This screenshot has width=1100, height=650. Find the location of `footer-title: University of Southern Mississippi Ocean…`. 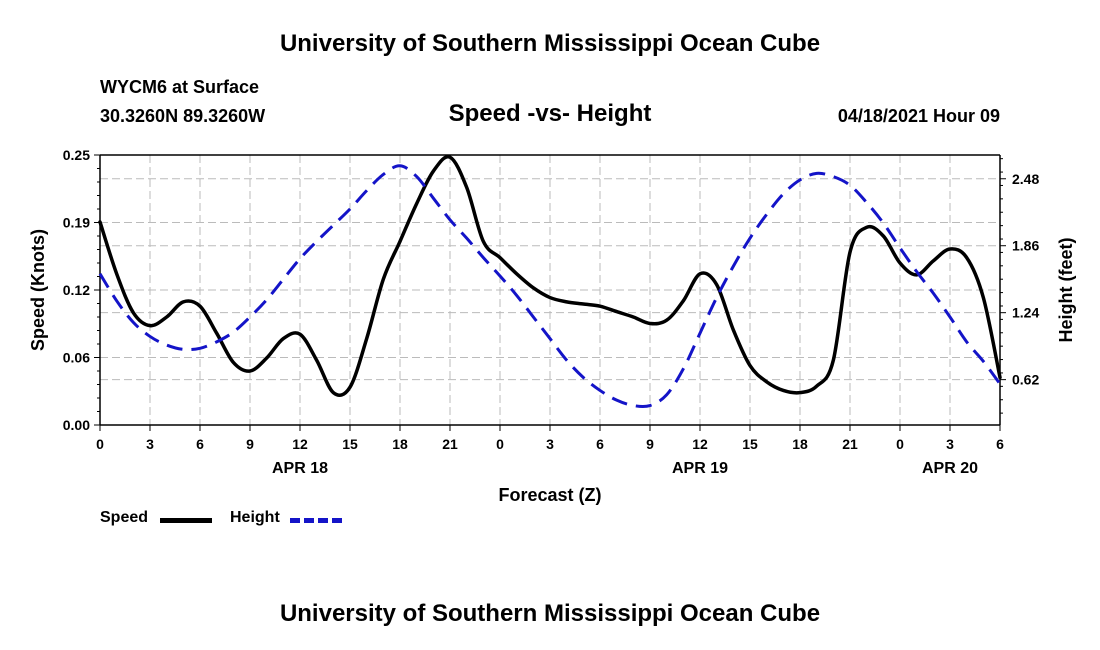

footer-title: University of Southern Mississippi Ocean… is located at coordinates (550, 613).